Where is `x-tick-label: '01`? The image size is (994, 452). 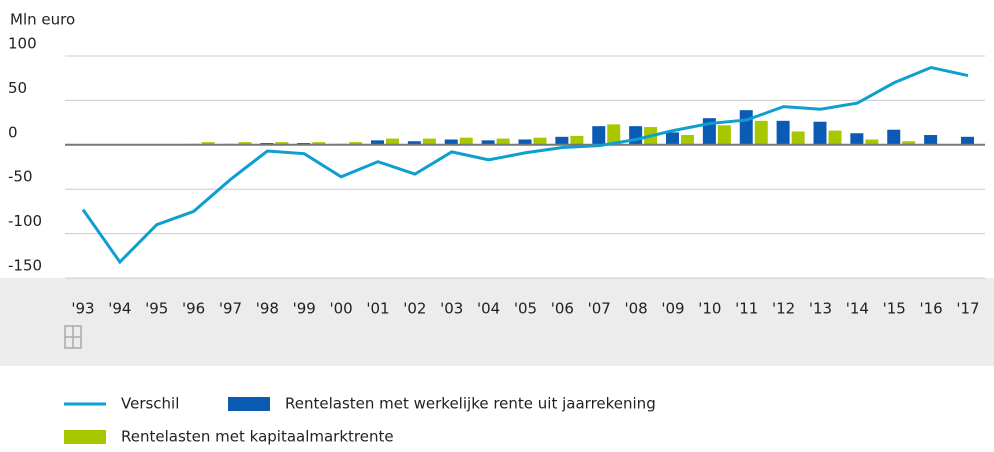 x-tick-label: '01 is located at coordinates (377, 309).